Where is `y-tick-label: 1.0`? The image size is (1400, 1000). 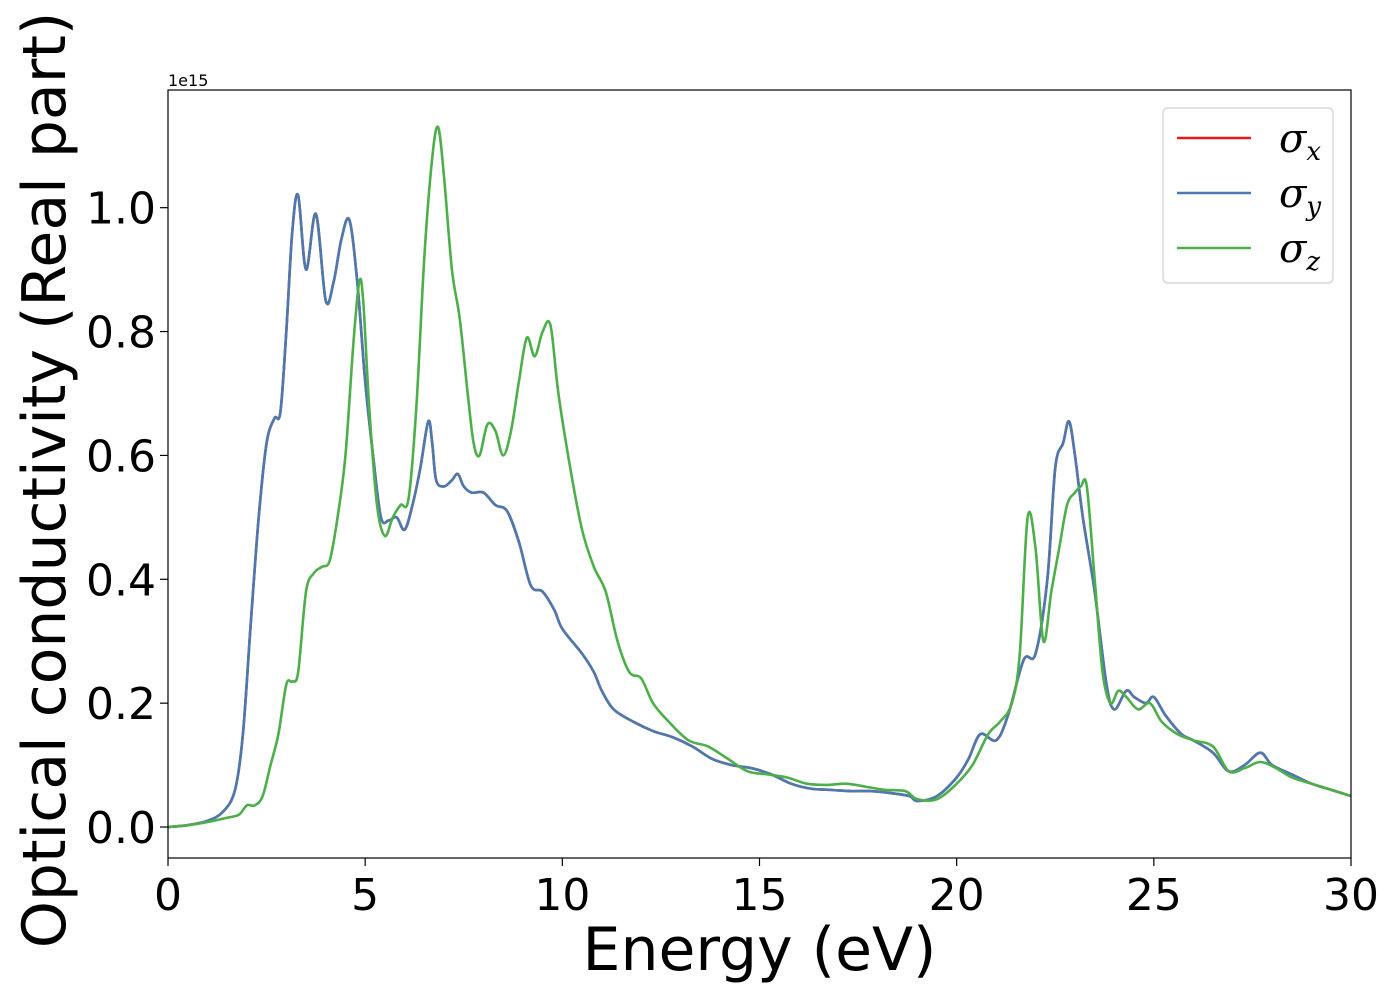
y-tick-label: 1.0 is located at coordinates (121, 209).